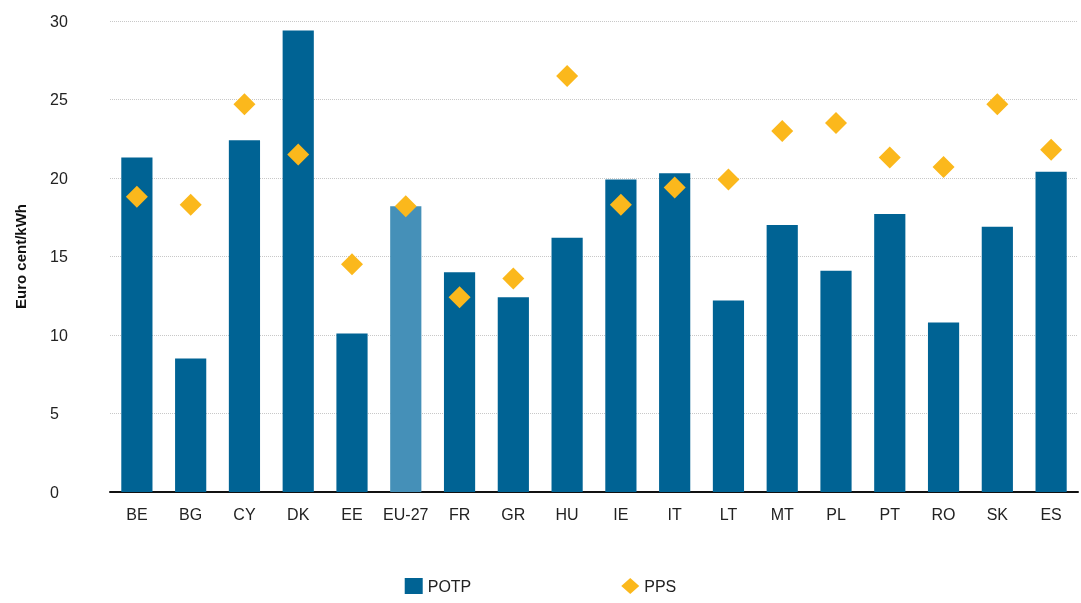 The image size is (1081, 603). What do you see at coordinates (890, 514) in the screenshot?
I see `x-tick-label: PT` at bounding box center [890, 514].